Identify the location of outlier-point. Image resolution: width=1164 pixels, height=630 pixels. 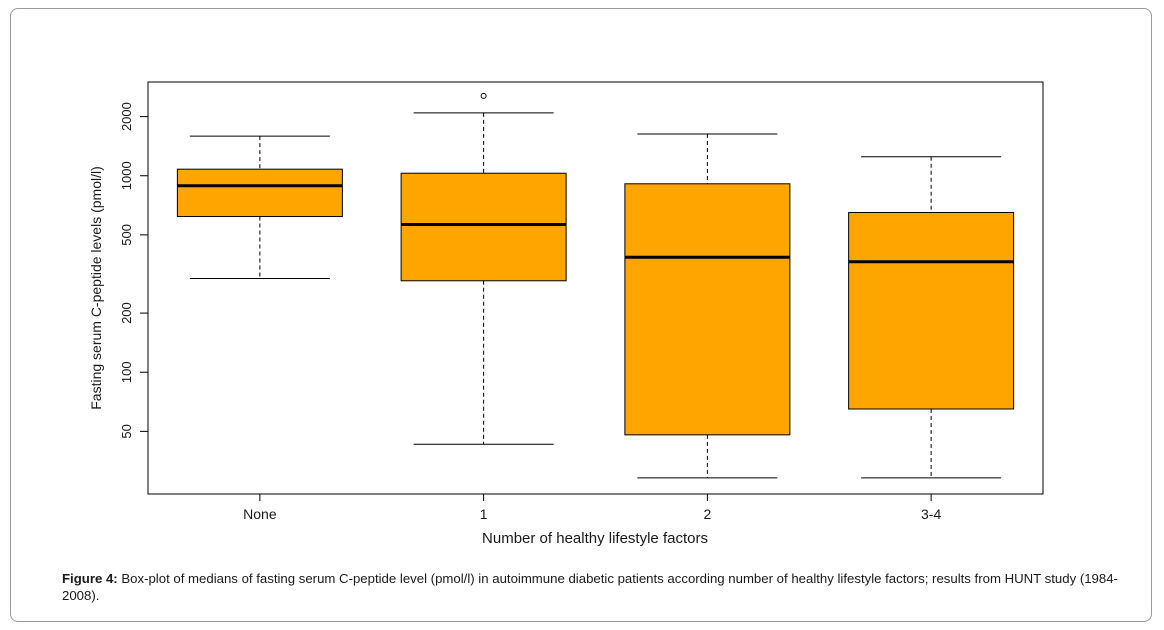
(483, 95).